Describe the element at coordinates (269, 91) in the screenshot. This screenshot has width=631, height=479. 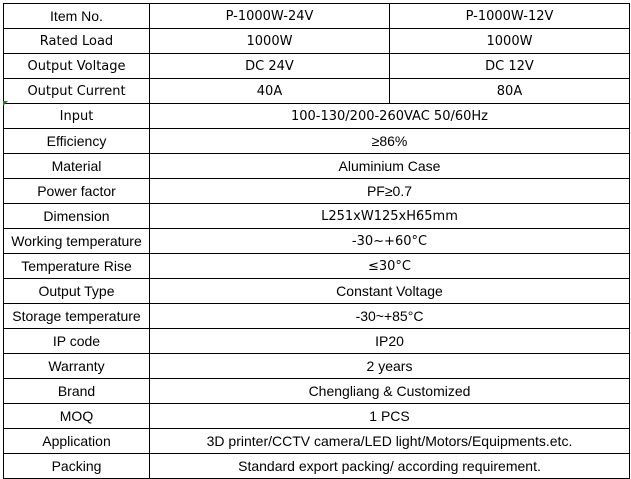
I see `row-value: 40A` at that location.